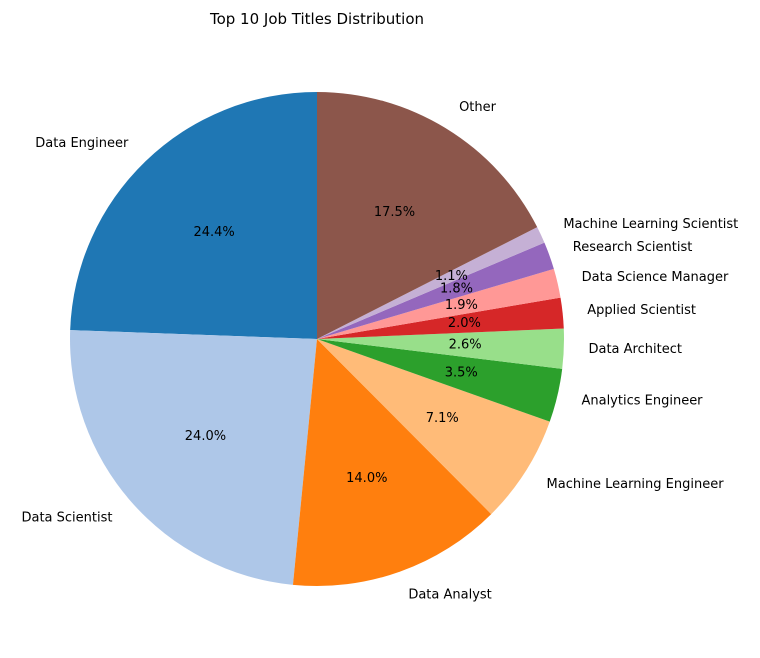 This screenshot has width=760, height=658. I want to click on slice-data-analyst, so click(392, 463).